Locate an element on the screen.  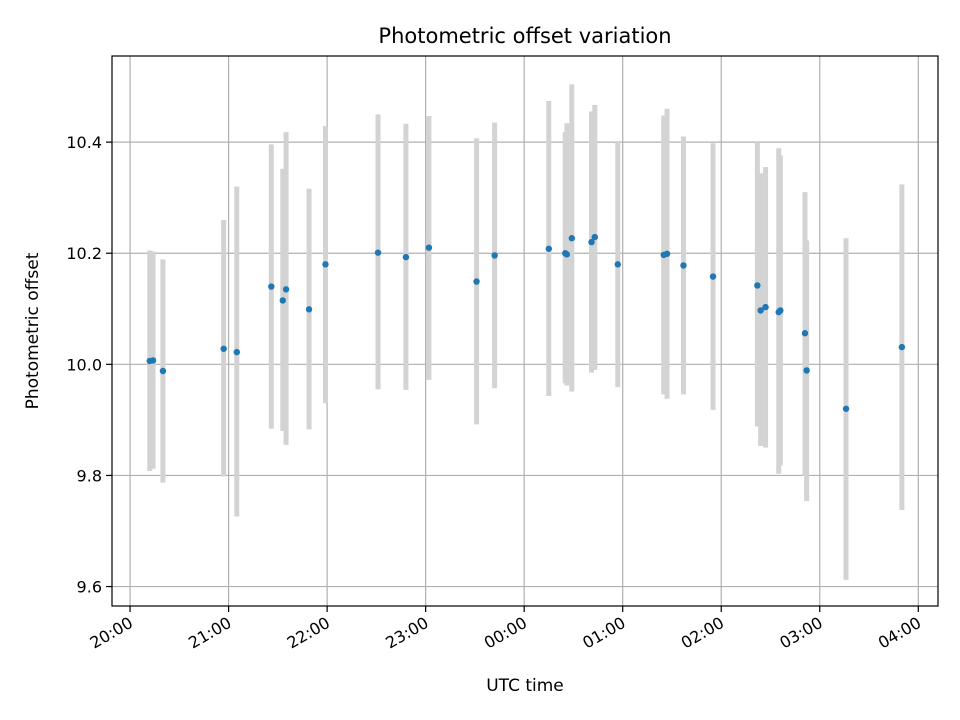
y-tick-label: 9.8 is located at coordinates (89, 475).